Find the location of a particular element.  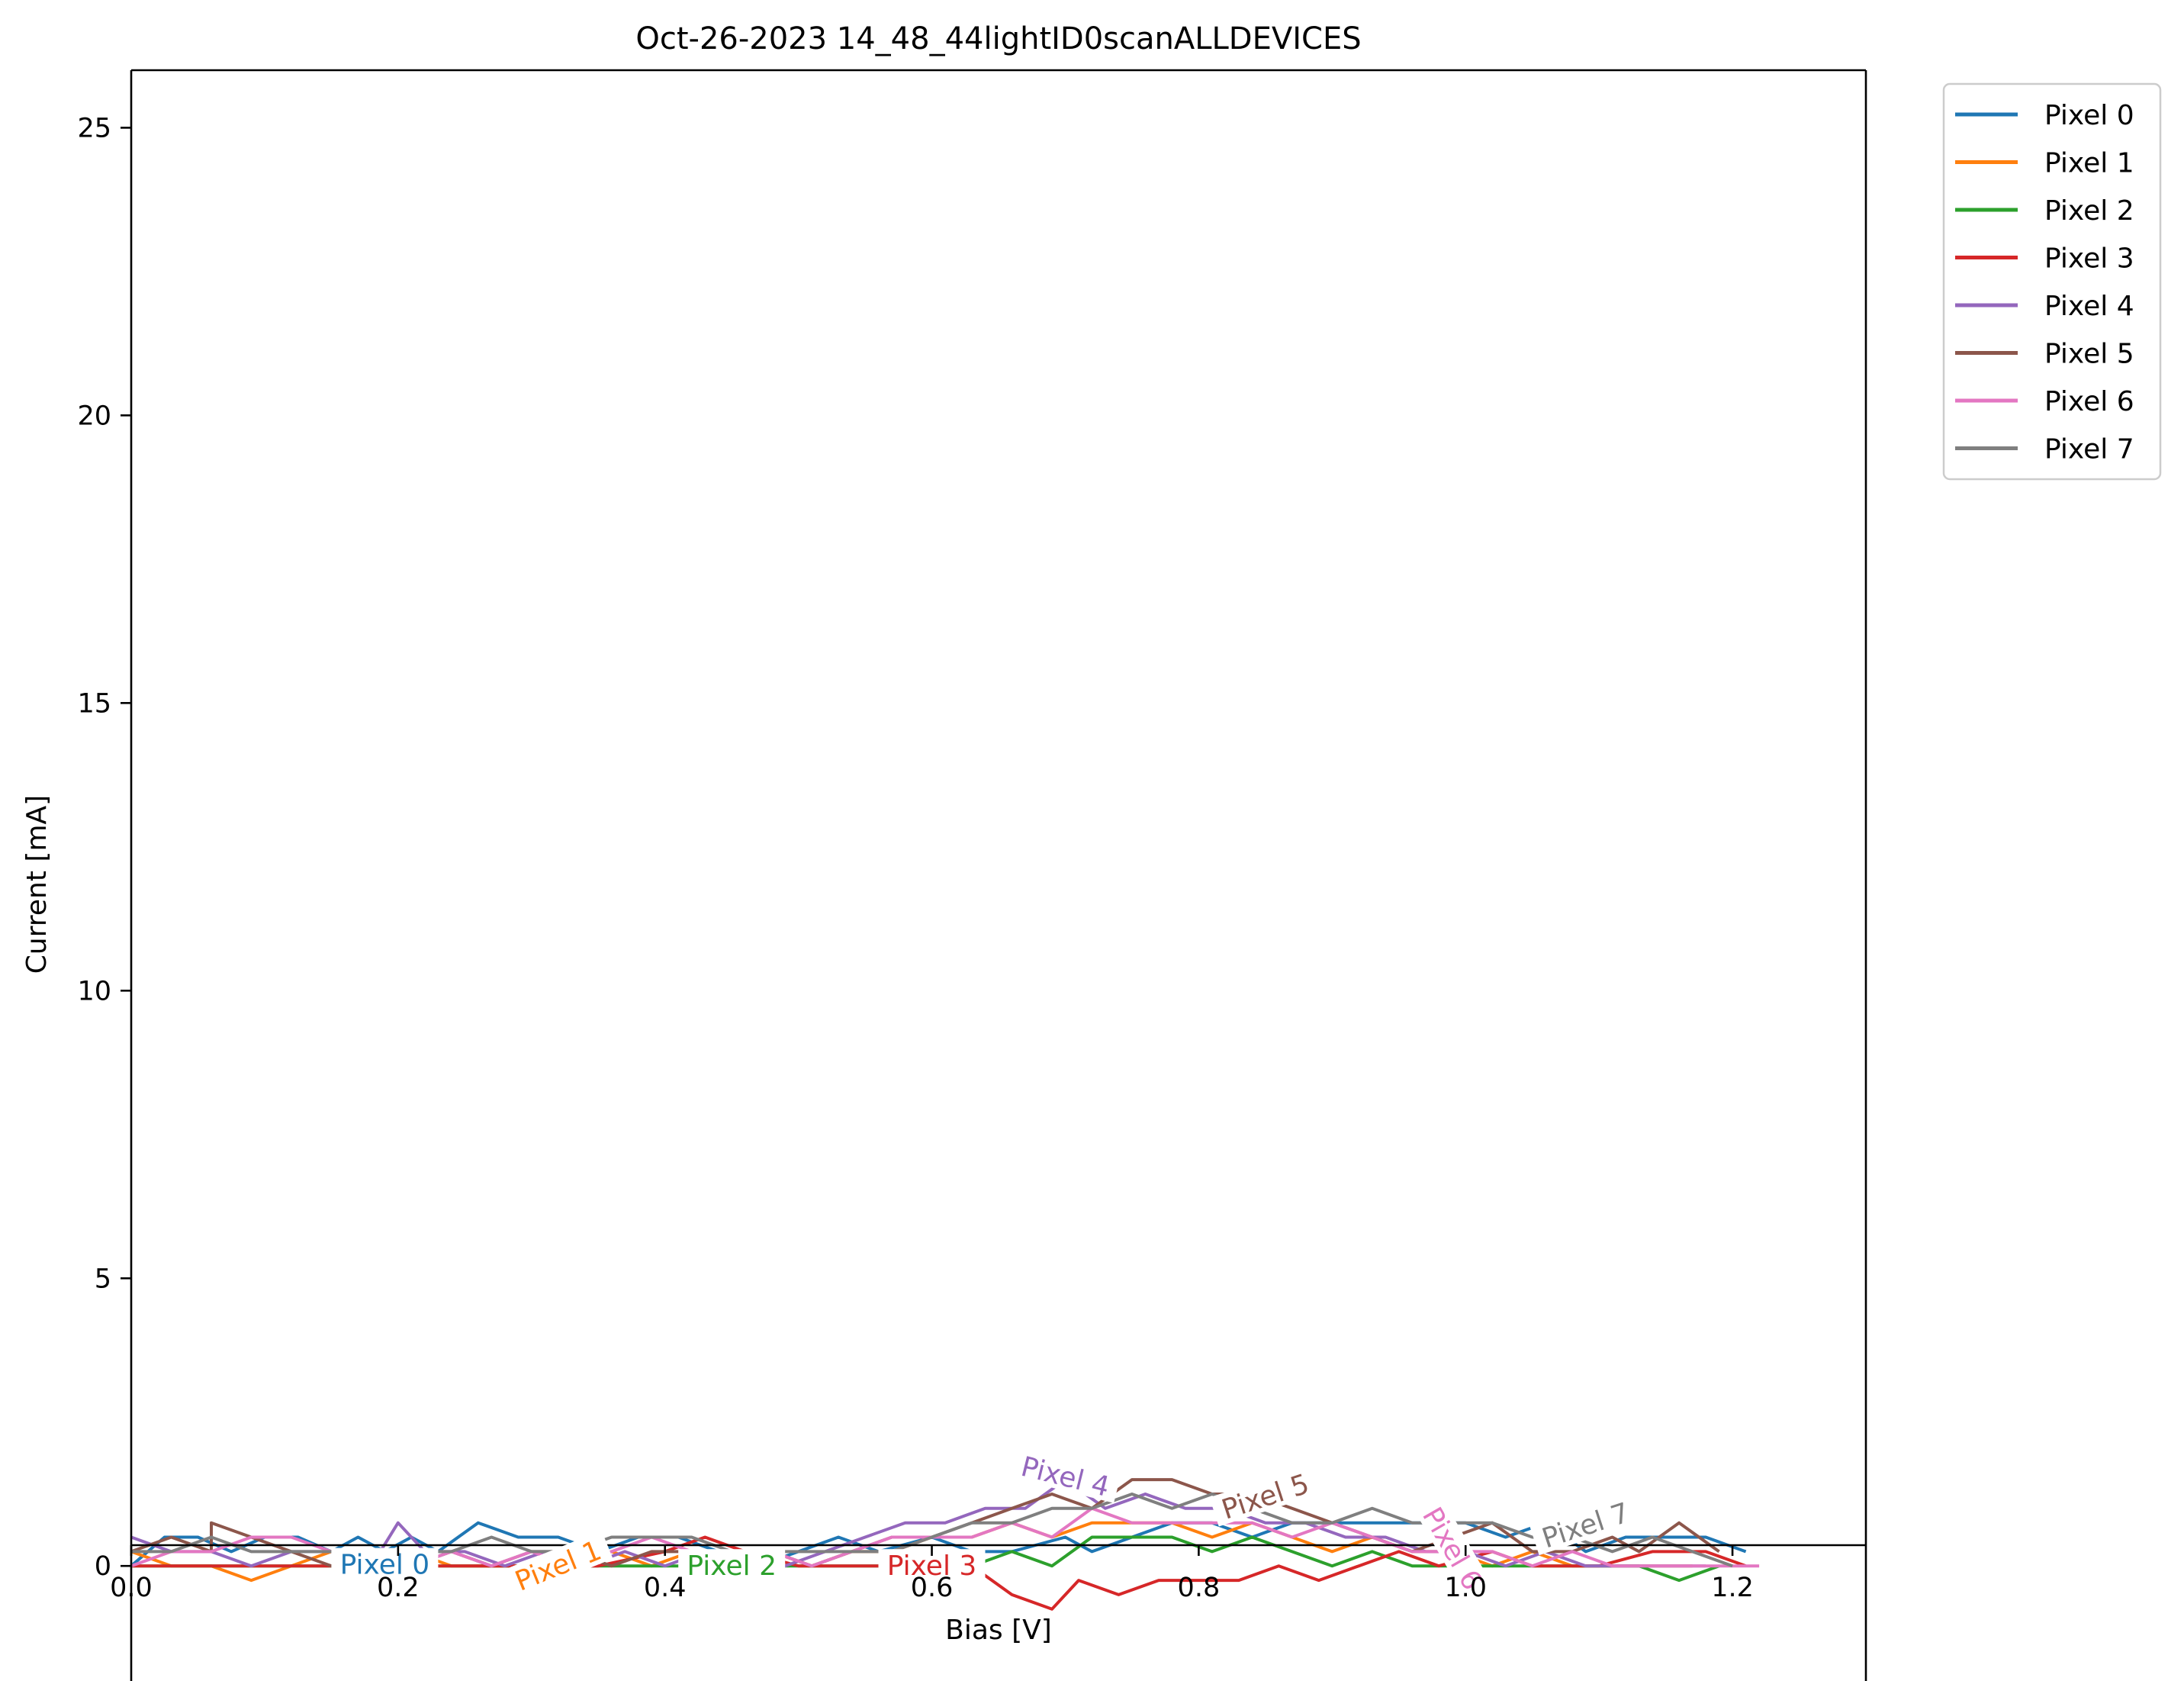

legend-label: Pixel 1 is located at coordinates (2089, 163).